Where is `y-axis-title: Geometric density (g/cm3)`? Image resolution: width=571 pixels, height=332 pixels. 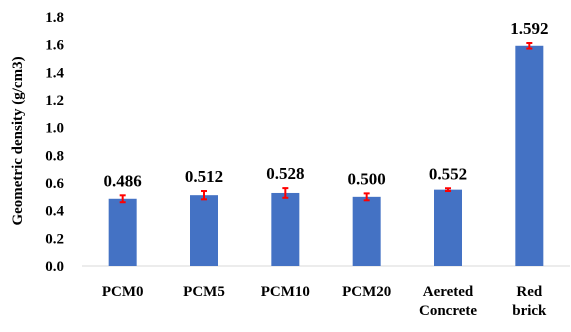 y-axis-title: Geometric density (g/cm3) is located at coordinates (18, 140).